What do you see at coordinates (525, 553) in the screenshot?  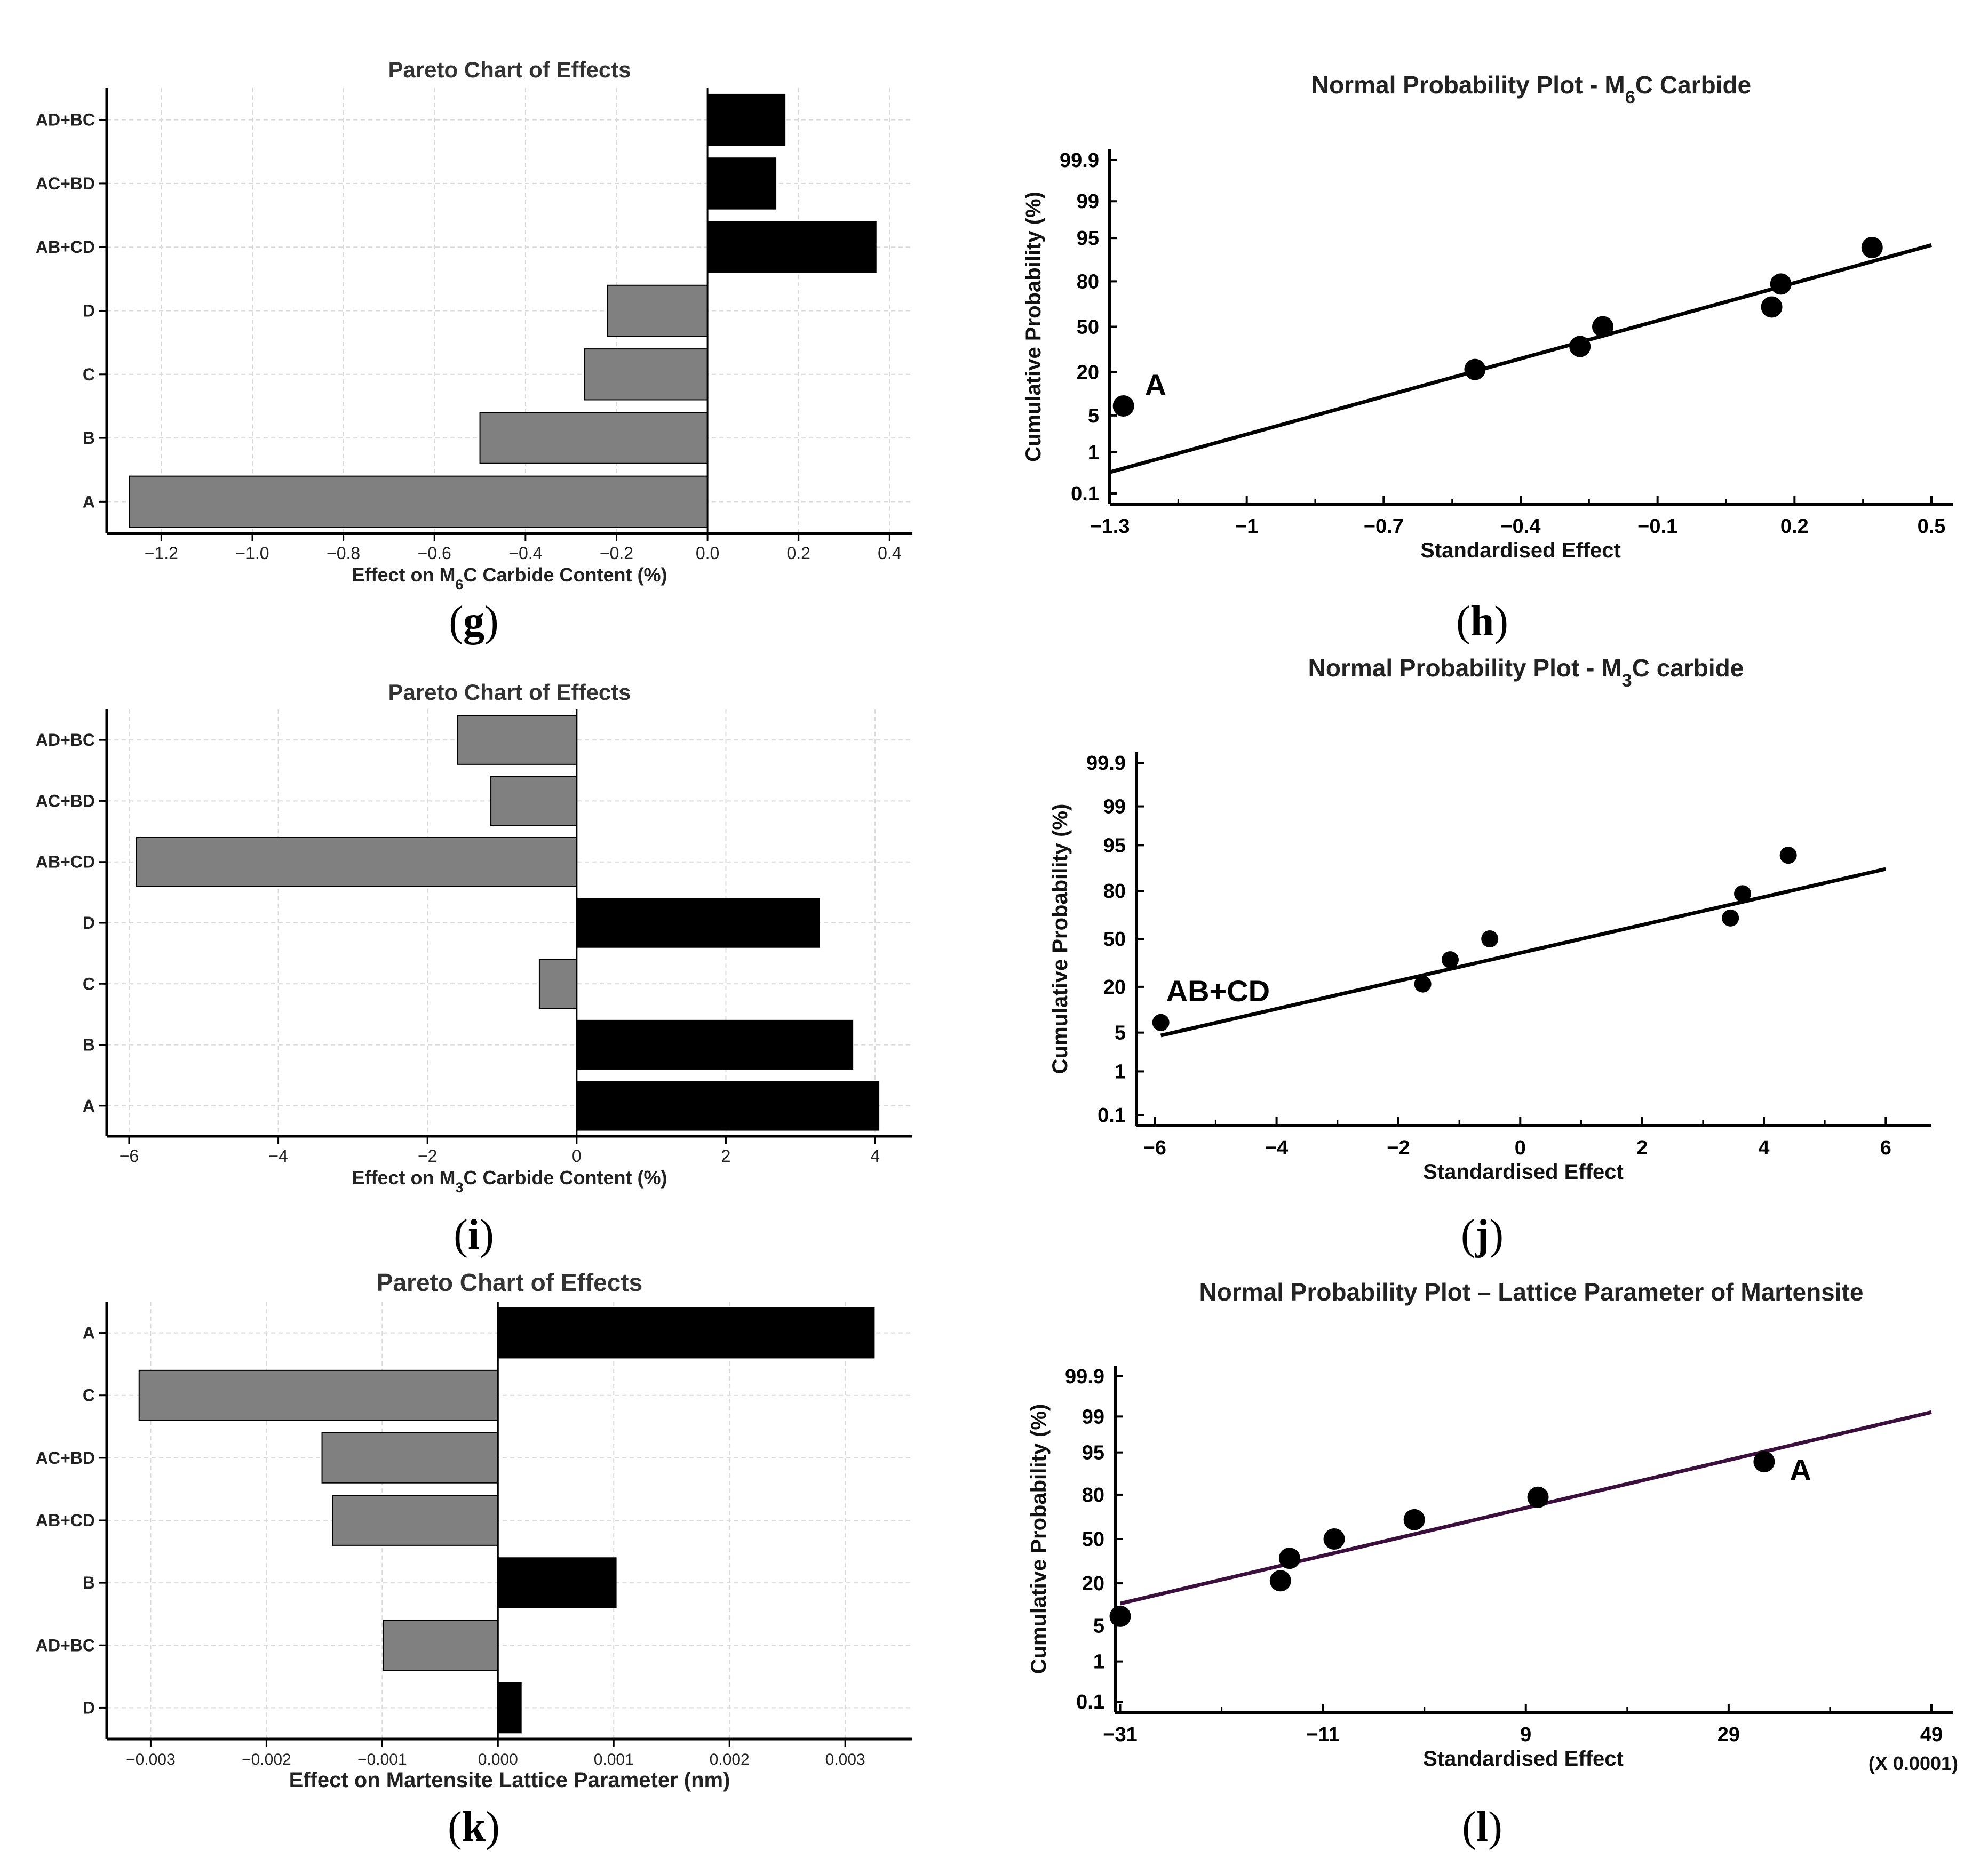 I see `x-tick-label: −0.4` at bounding box center [525, 553].